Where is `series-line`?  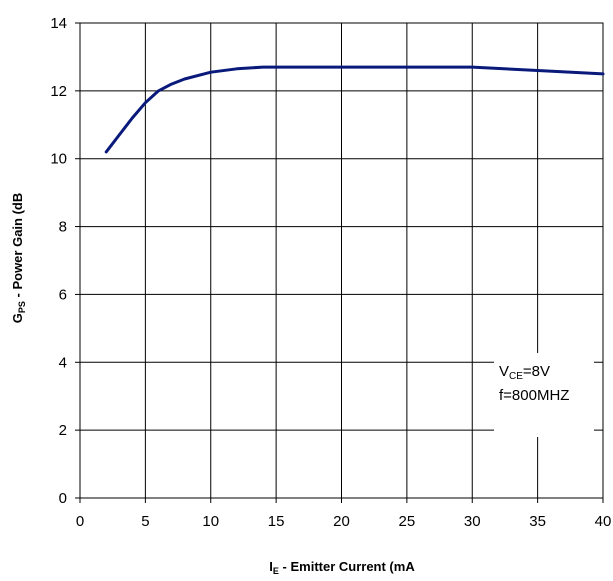 series-line is located at coordinates (354, 109).